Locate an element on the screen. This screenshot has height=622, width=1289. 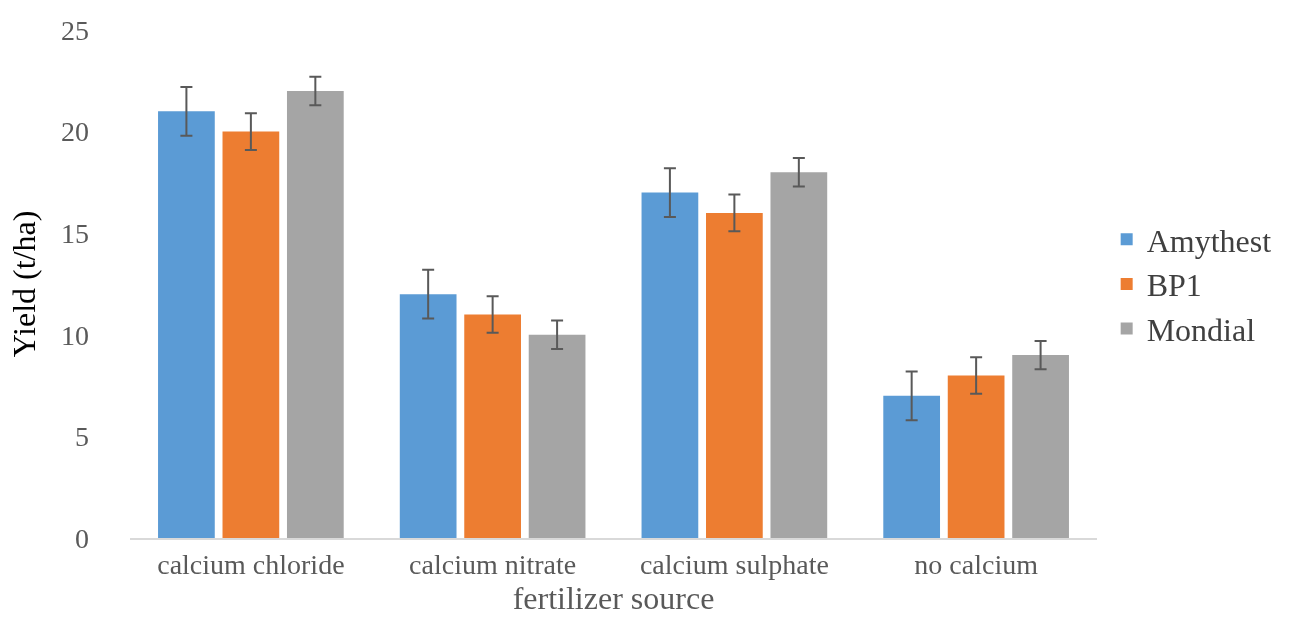
x-axis-title: fertilizer source is located at coordinates (613, 598).